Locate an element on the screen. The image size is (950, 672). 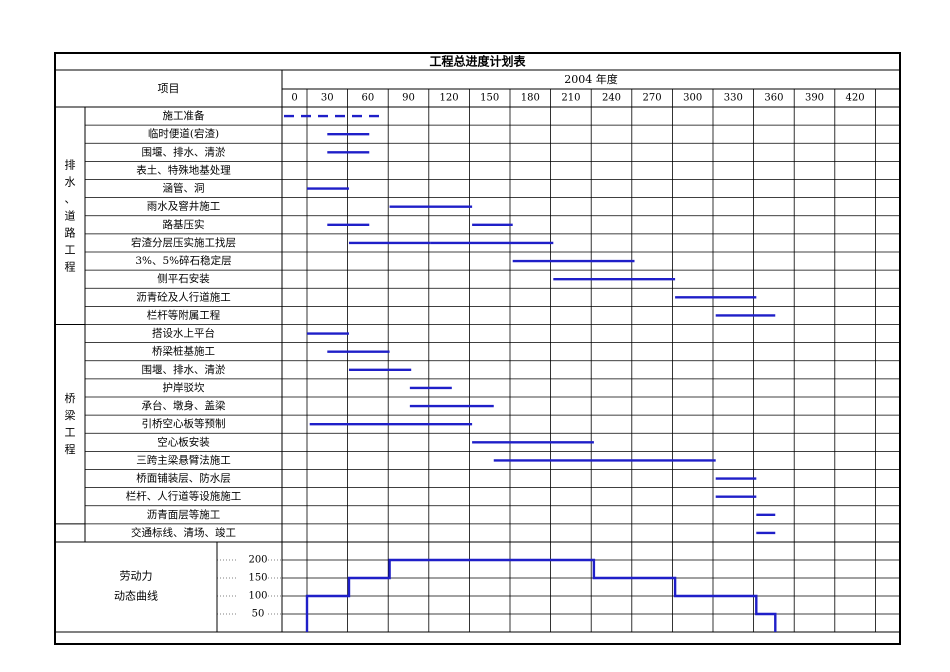
task-name: 施工准备 is located at coordinates (184, 115).